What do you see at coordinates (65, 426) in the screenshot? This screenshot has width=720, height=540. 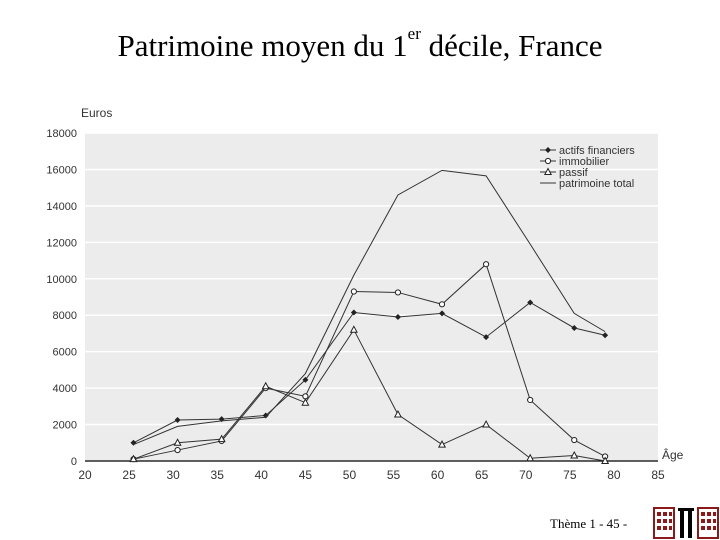 I see `y-tick-label: 2000` at bounding box center [65, 426].